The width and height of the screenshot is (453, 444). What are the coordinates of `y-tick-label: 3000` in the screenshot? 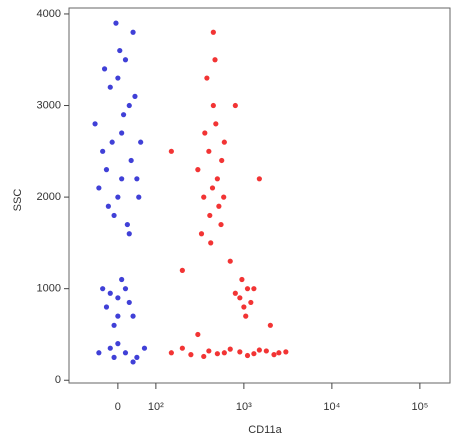 It's located at (49, 105).